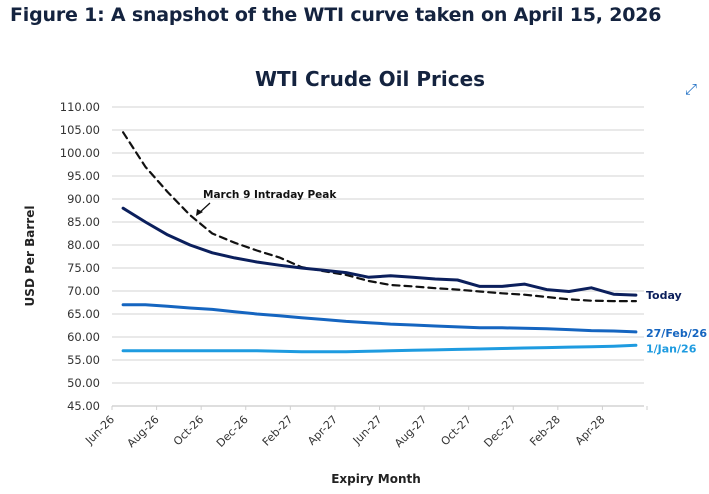 The width and height of the screenshot is (709, 494). Describe the element at coordinates (379, 251) in the screenshot. I see `series-line-today` at that location.